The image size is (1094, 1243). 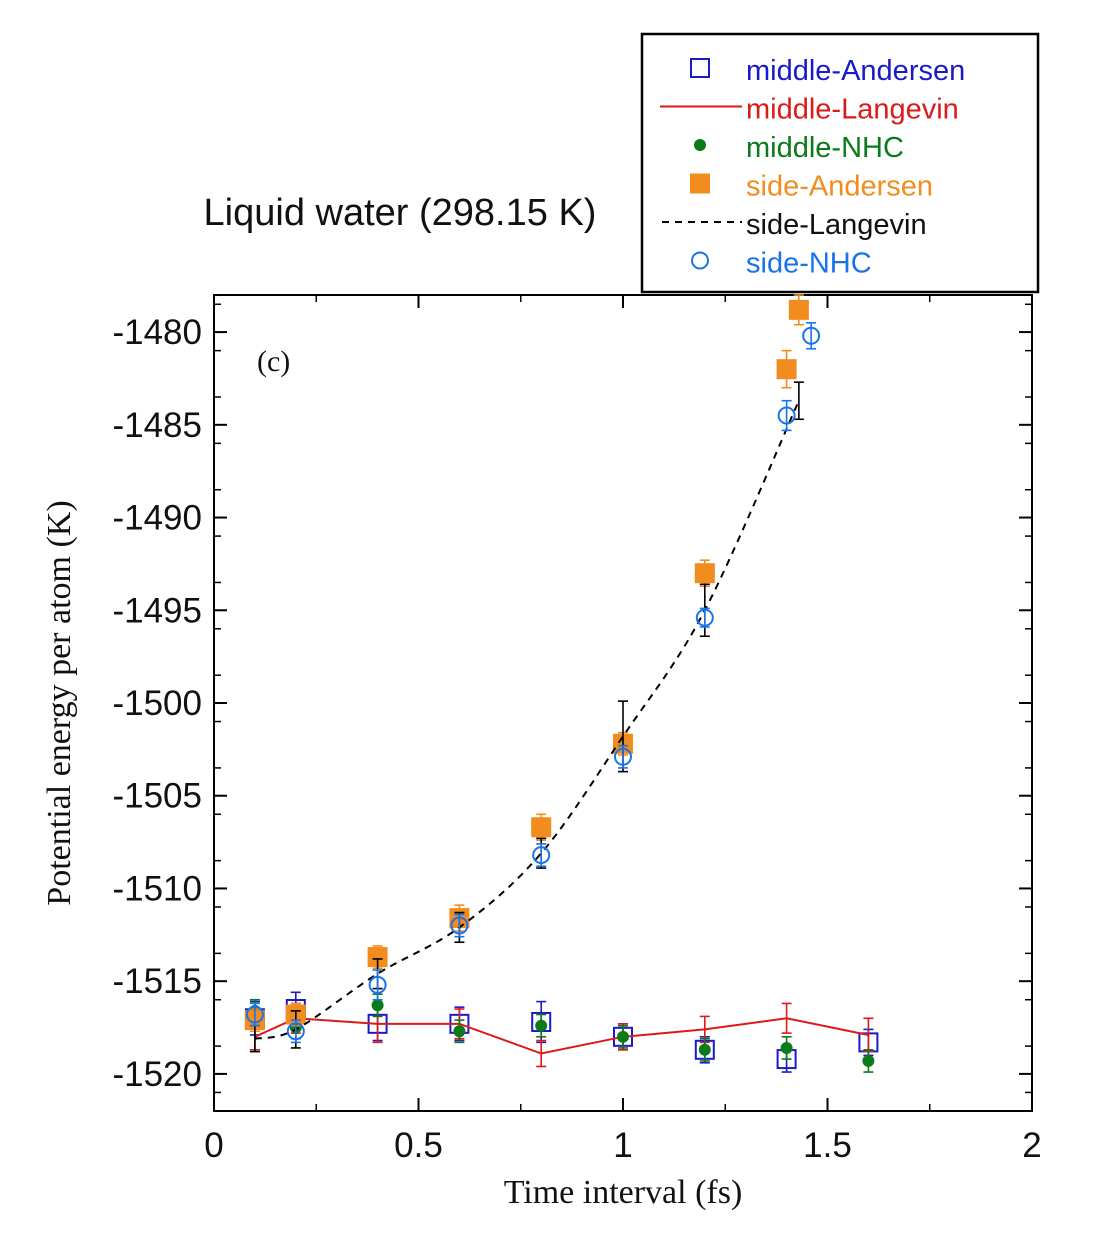 I want to click on panel-label: (c), so click(x=273, y=361).